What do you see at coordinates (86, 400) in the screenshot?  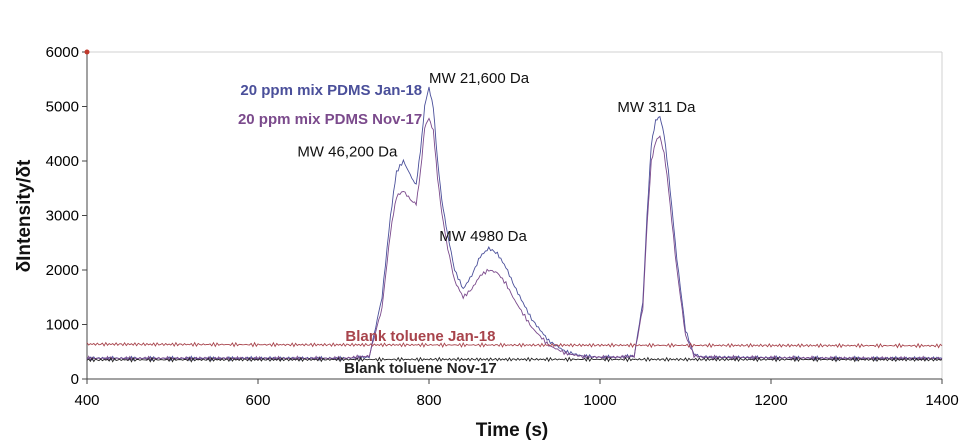 I see `x-tick-label: 400` at bounding box center [86, 400].